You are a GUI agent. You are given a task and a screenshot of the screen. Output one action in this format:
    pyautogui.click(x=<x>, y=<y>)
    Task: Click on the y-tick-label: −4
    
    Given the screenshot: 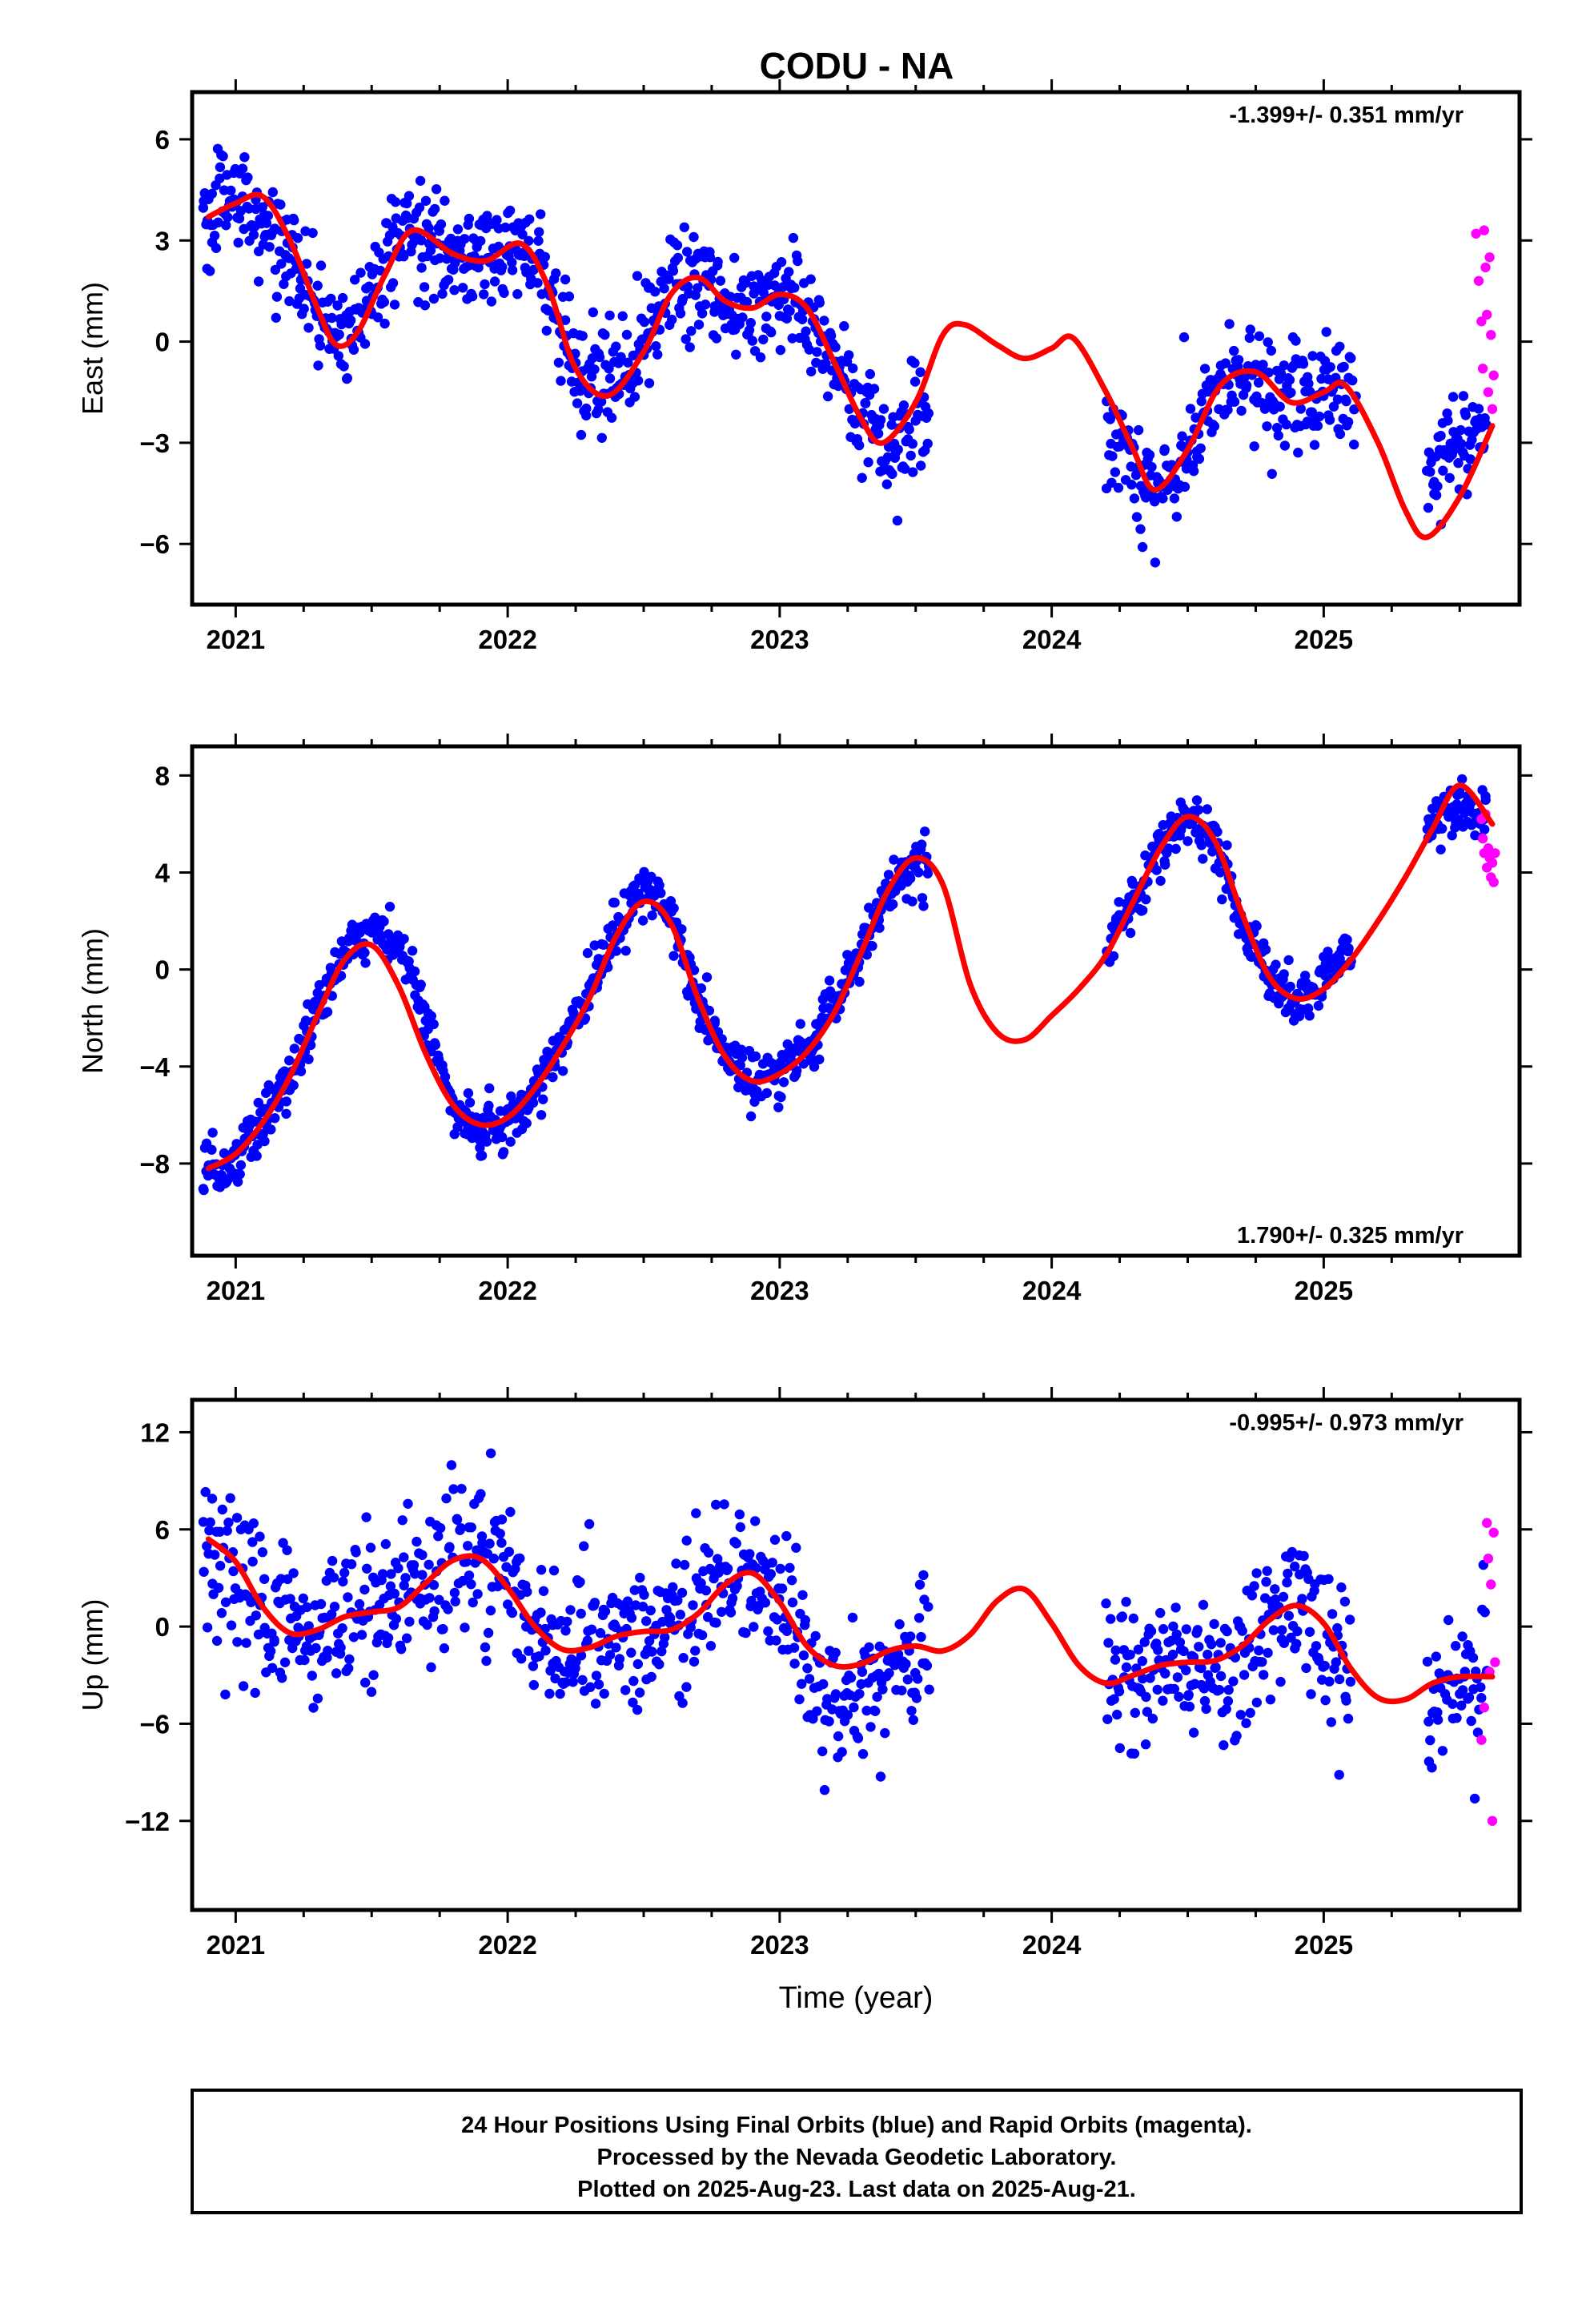 What is the action you would take?
    pyautogui.click(x=154, y=1067)
    